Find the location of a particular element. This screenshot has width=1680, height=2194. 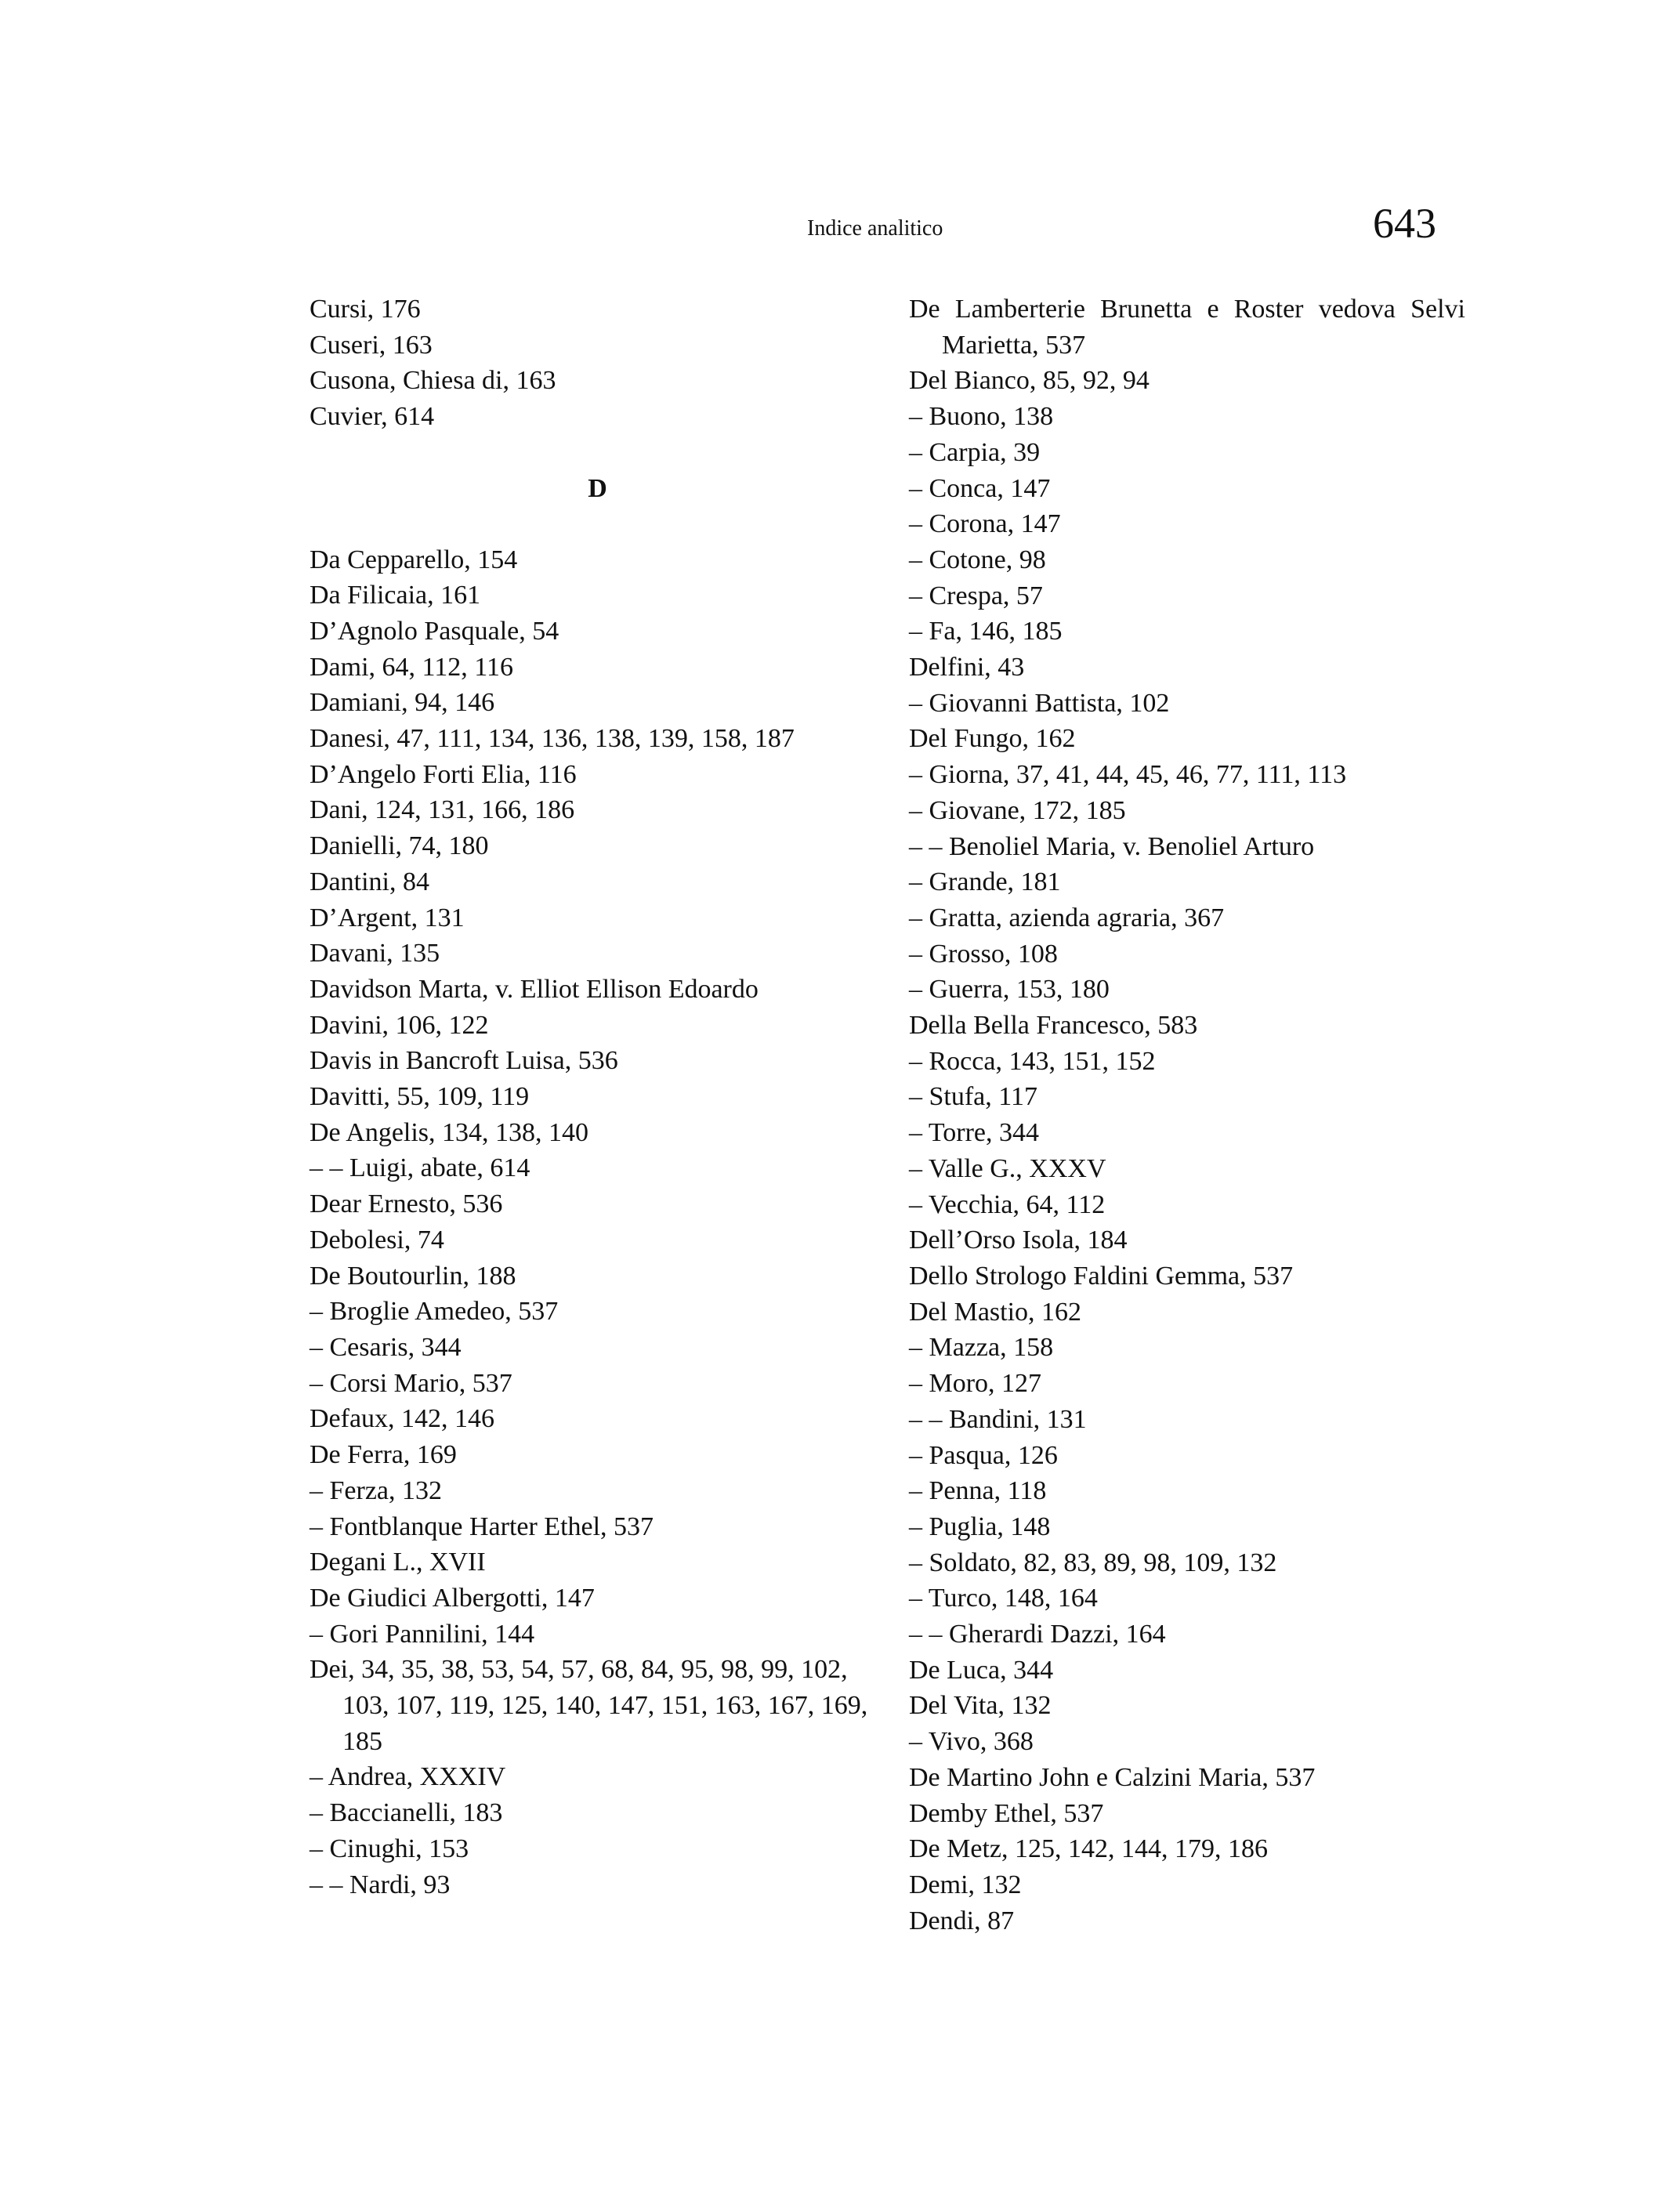

index-entry: – Mazza, 158 is located at coordinates (981, 1348).